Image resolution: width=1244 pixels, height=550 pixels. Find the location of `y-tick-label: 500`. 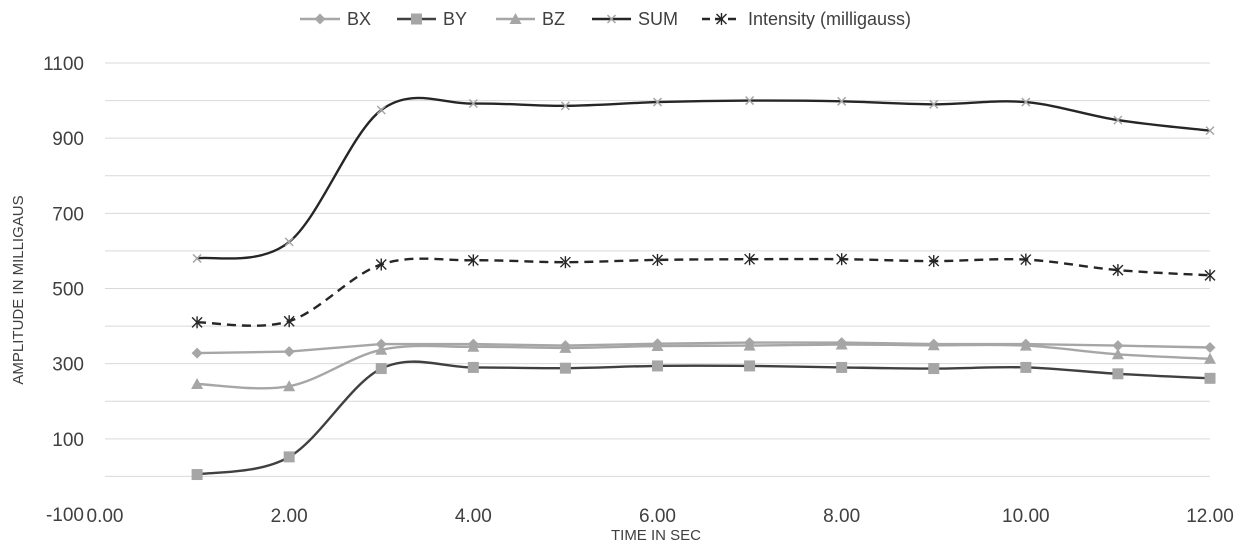

y-tick-label: 500 is located at coordinates (68, 290).